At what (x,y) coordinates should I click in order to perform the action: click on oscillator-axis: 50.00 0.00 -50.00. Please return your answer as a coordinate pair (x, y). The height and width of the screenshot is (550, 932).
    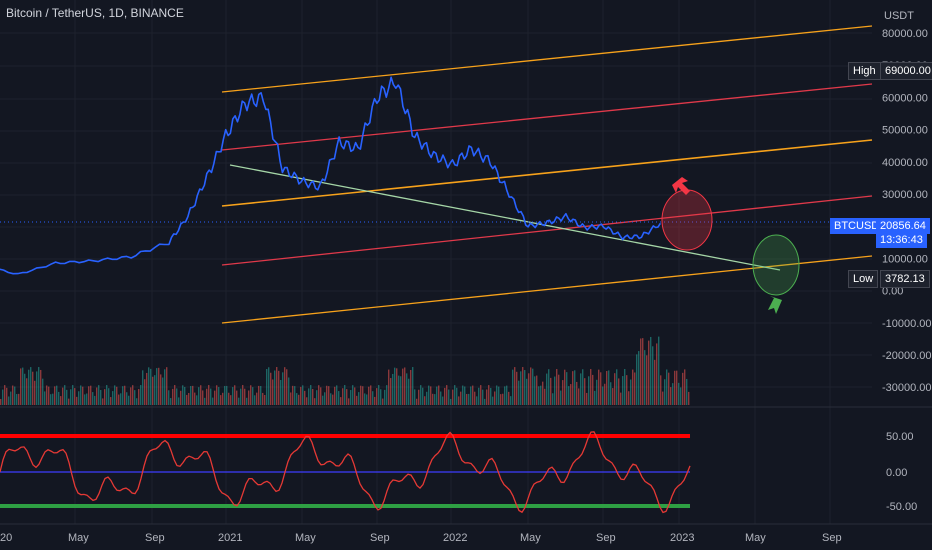
    Looking at the image, I should click on (901, 472).